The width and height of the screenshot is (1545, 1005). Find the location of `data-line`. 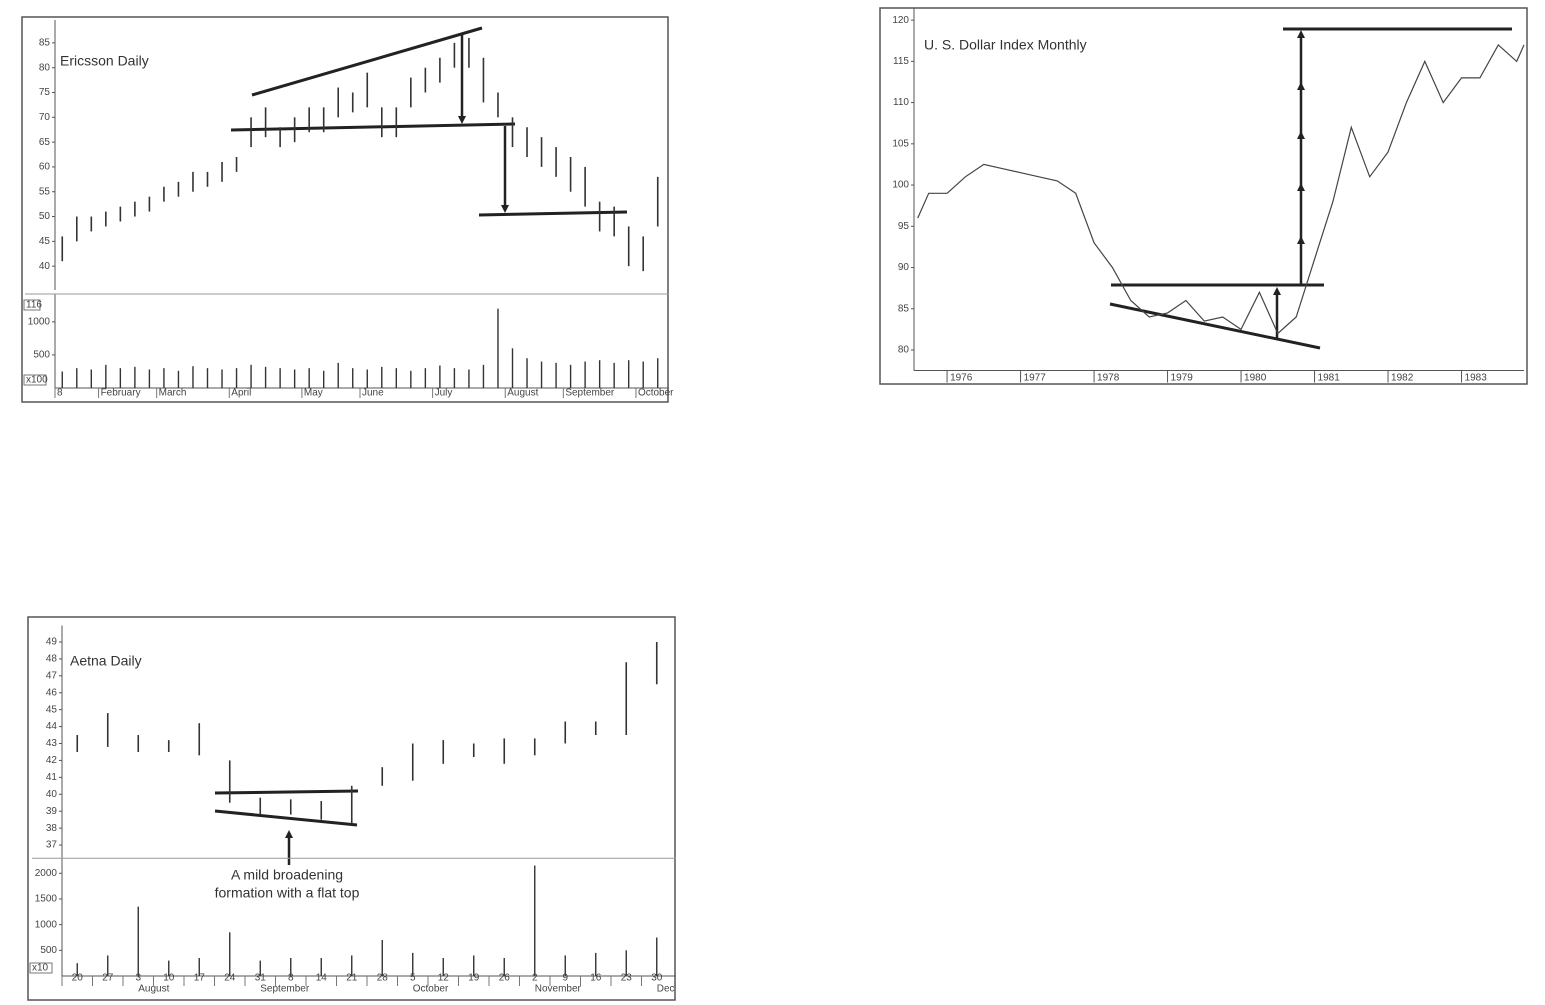

data-line is located at coordinates (1221, 189).